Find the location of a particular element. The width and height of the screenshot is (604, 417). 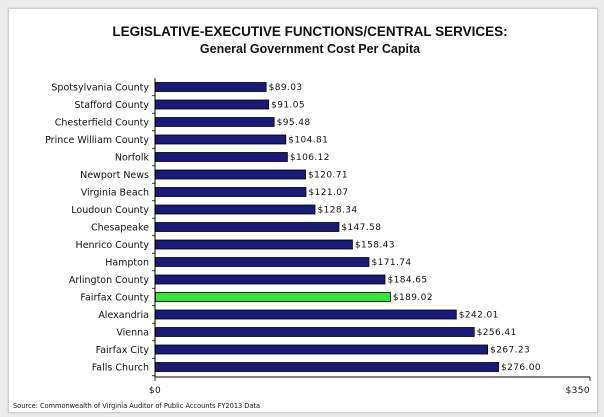

value-label: $256.41 is located at coordinates (497, 333).